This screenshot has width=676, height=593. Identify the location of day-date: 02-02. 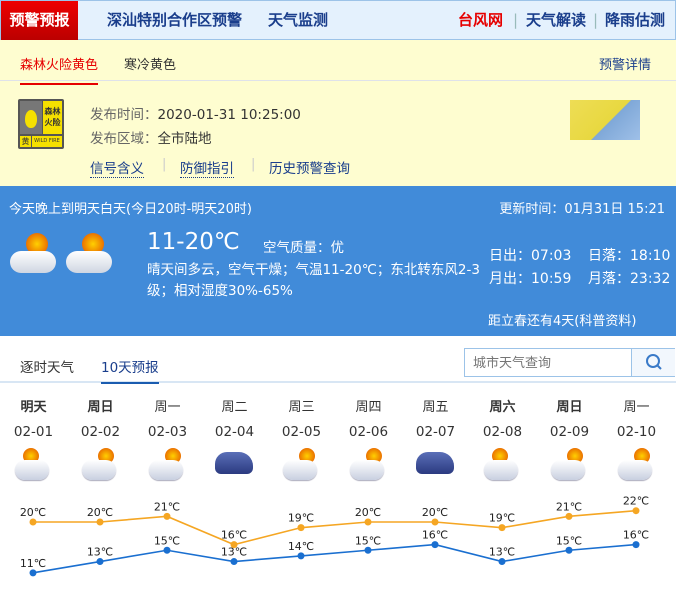
(100, 432).